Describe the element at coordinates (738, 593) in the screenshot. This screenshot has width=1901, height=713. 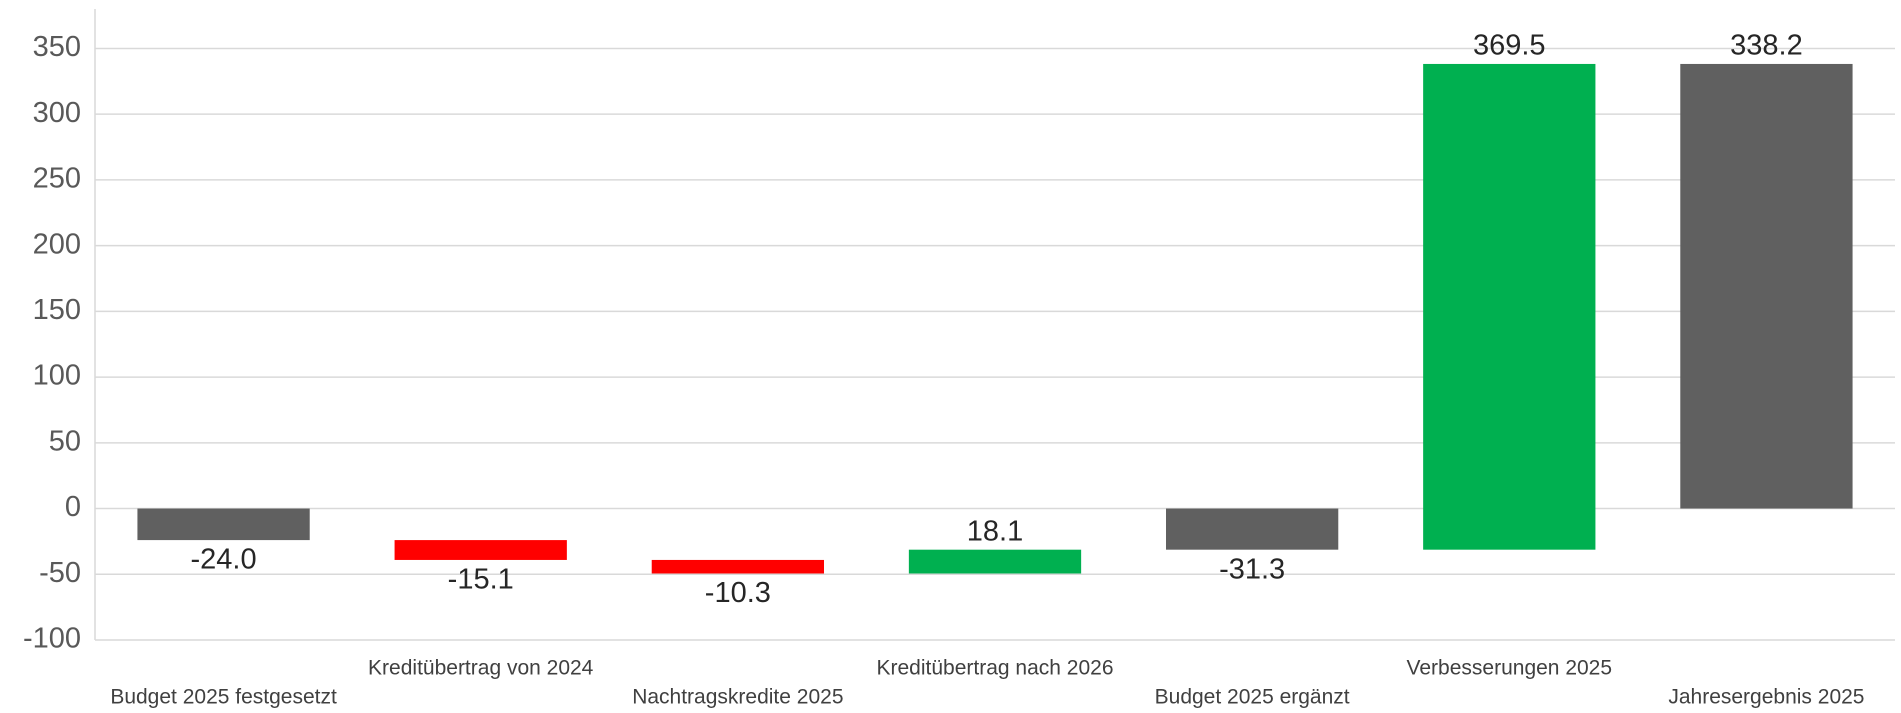
I see `value-label: -10.3` at that location.